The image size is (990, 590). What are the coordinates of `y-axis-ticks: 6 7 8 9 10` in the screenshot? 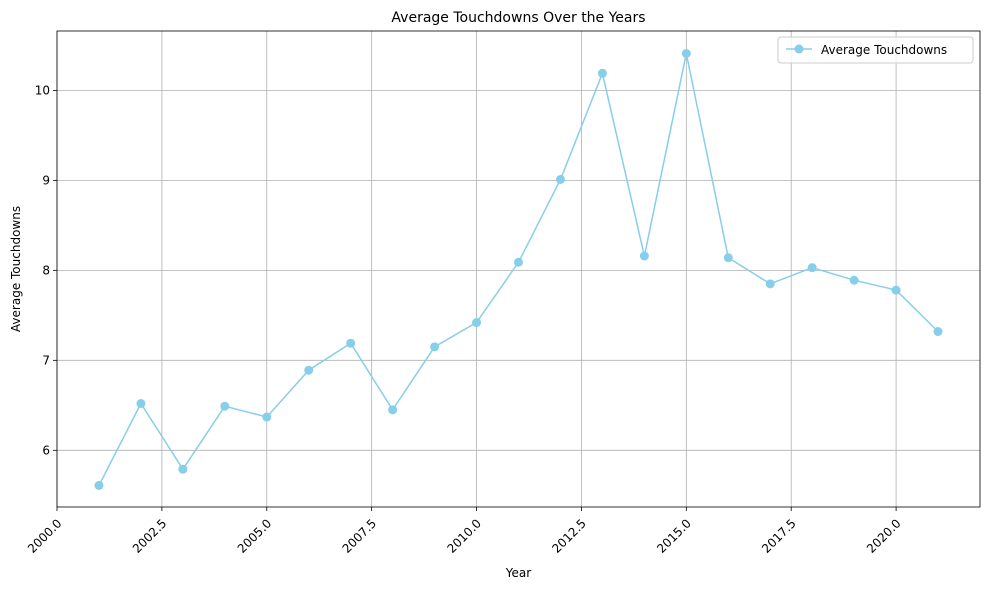 It's located at (46, 270).